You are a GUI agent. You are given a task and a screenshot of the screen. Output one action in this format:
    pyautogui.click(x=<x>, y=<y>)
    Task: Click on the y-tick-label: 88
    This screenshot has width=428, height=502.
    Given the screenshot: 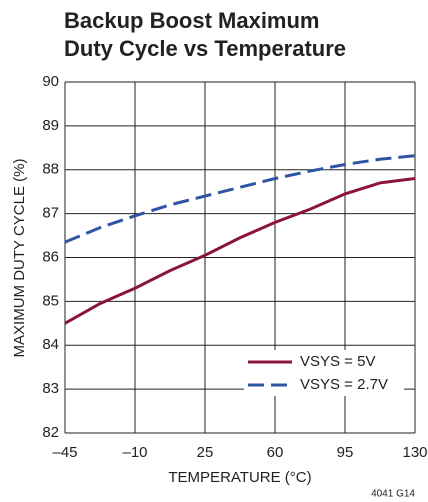 What is the action you would take?
    pyautogui.click(x=50, y=169)
    